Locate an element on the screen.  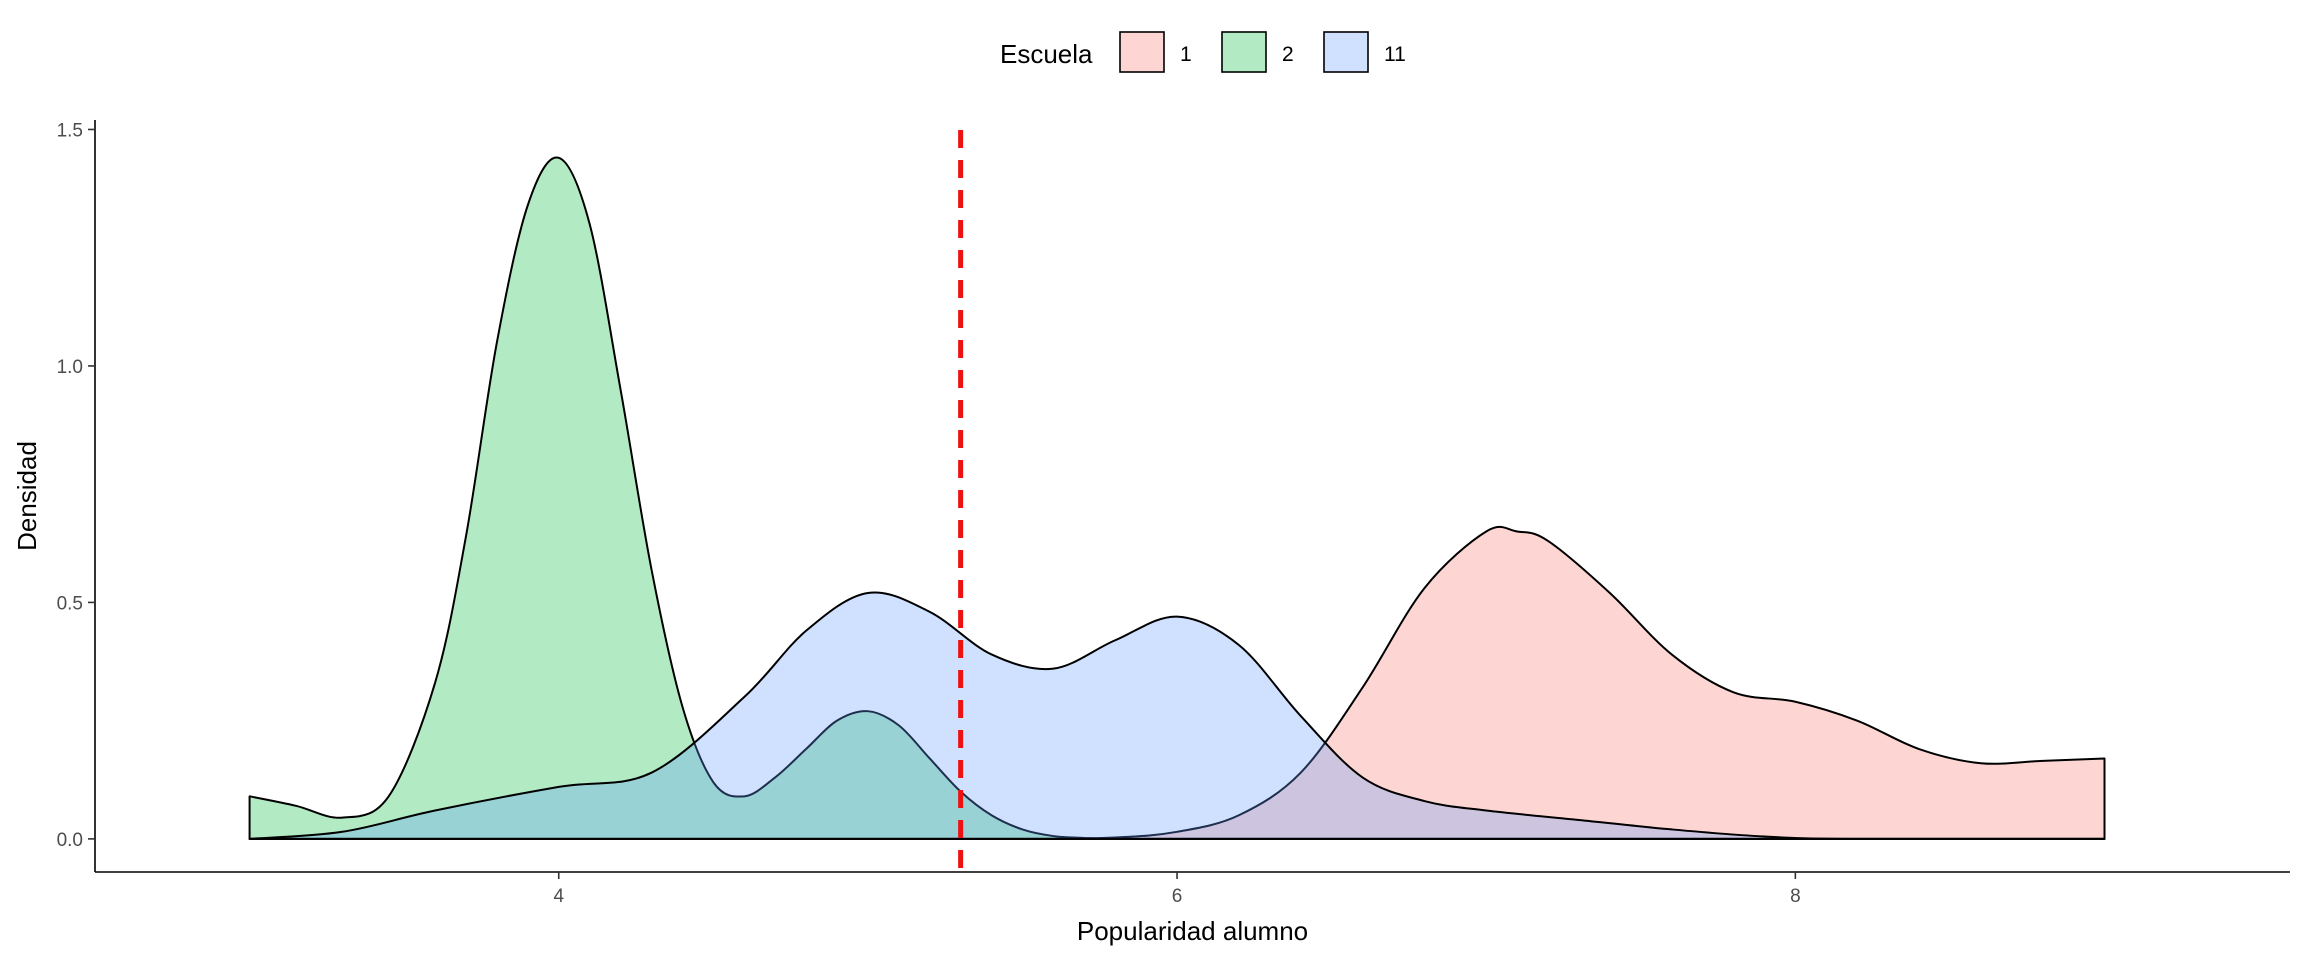
x-axis-title: Popularidad alumno is located at coordinates (1192, 931).